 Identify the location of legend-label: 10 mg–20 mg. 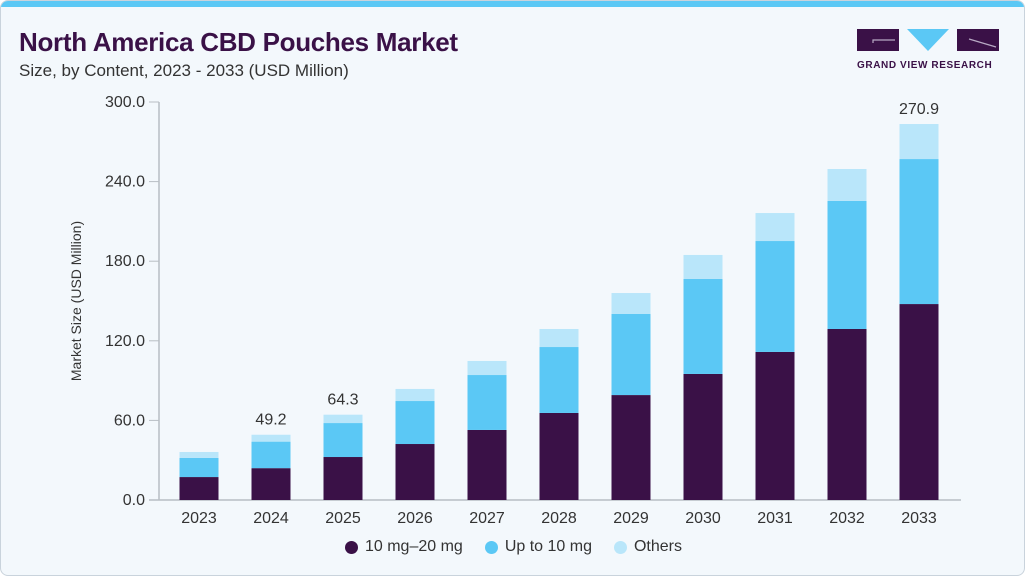
(413, 546).